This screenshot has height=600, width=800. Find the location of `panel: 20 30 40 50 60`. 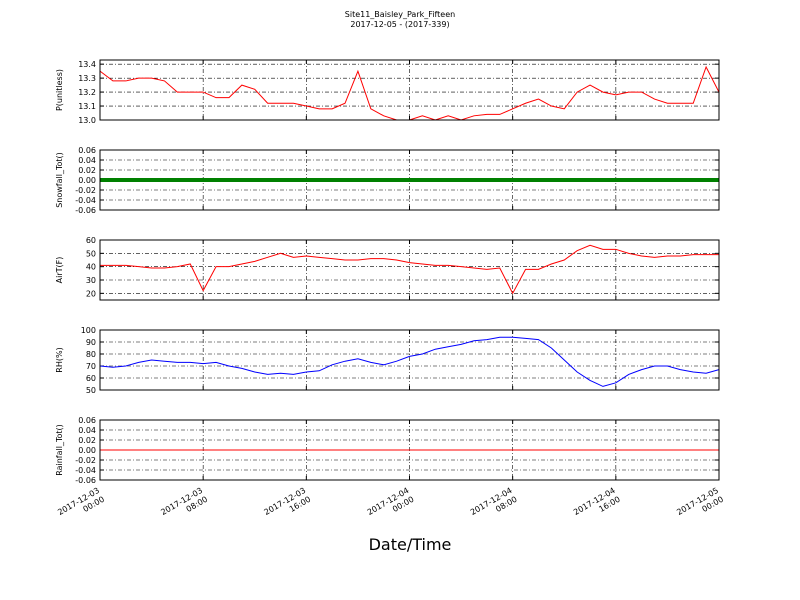

panel: 20 30 40 50 60 is located at coordinates (403, 268).